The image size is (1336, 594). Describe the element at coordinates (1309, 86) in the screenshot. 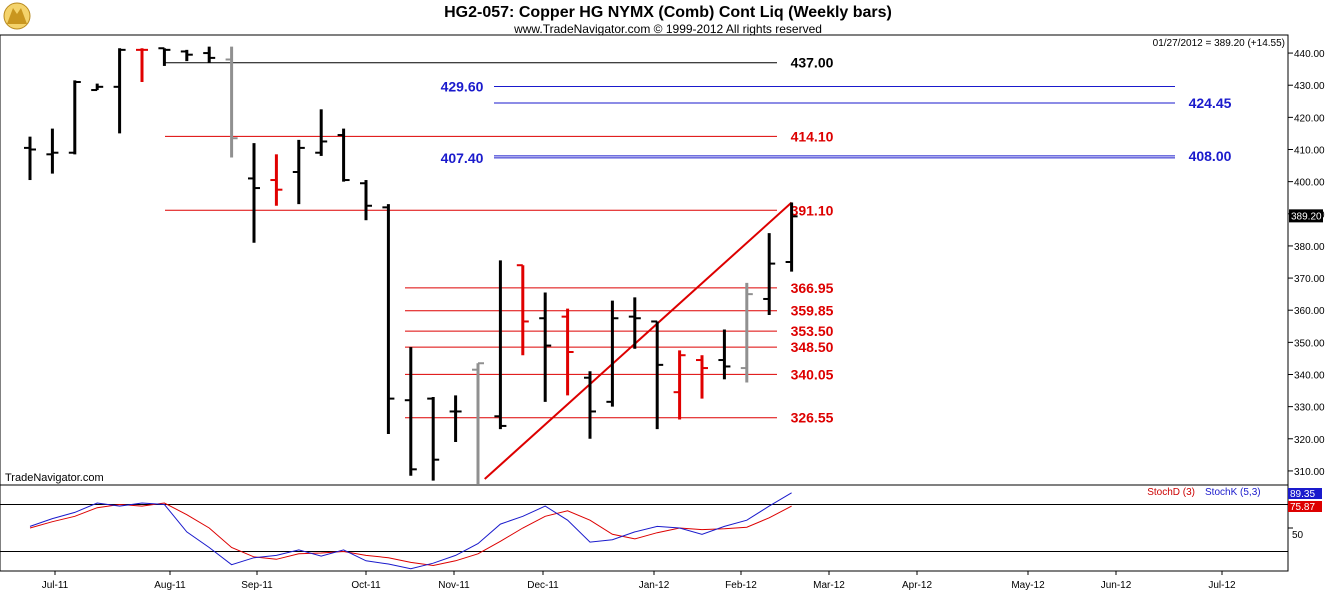

I see `price-tick-label: 430.00` at that location.